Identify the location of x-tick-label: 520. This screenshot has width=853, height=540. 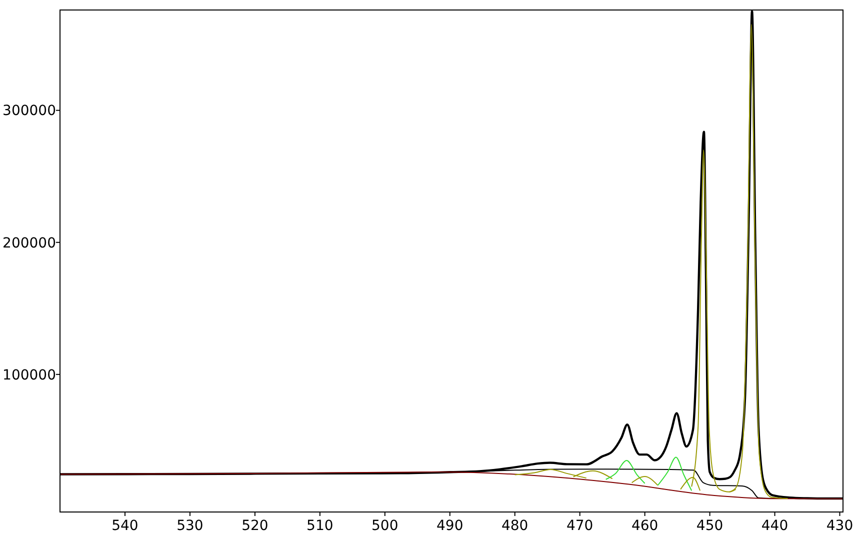
(255, 526).